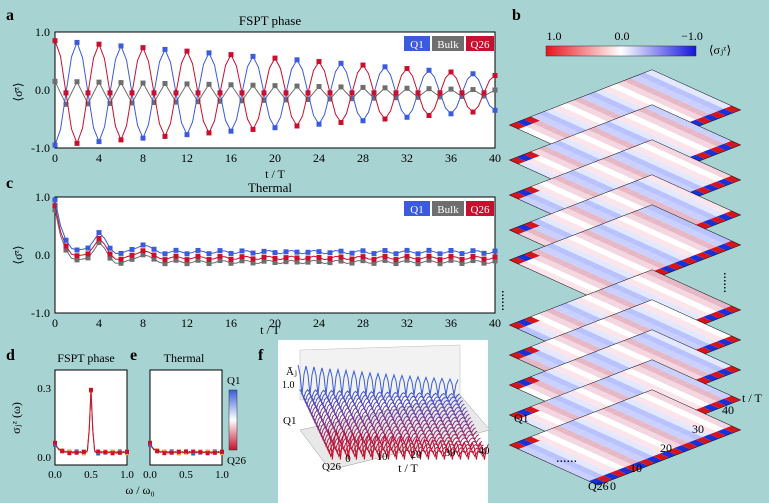 This screenshot has width=769, height=503. Describe the element at coordinates (18, 254) in the screenshot. I see `panel-c-ylabel: ⟨σ̄ᶻ⟩` at that location.